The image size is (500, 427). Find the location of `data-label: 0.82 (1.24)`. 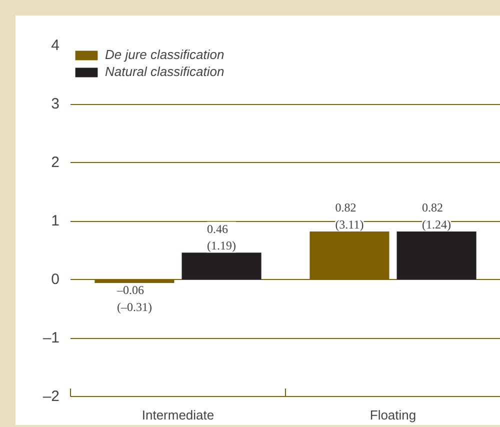

data-label: 0.82 (1.24) is located at coordinates (437, 216).